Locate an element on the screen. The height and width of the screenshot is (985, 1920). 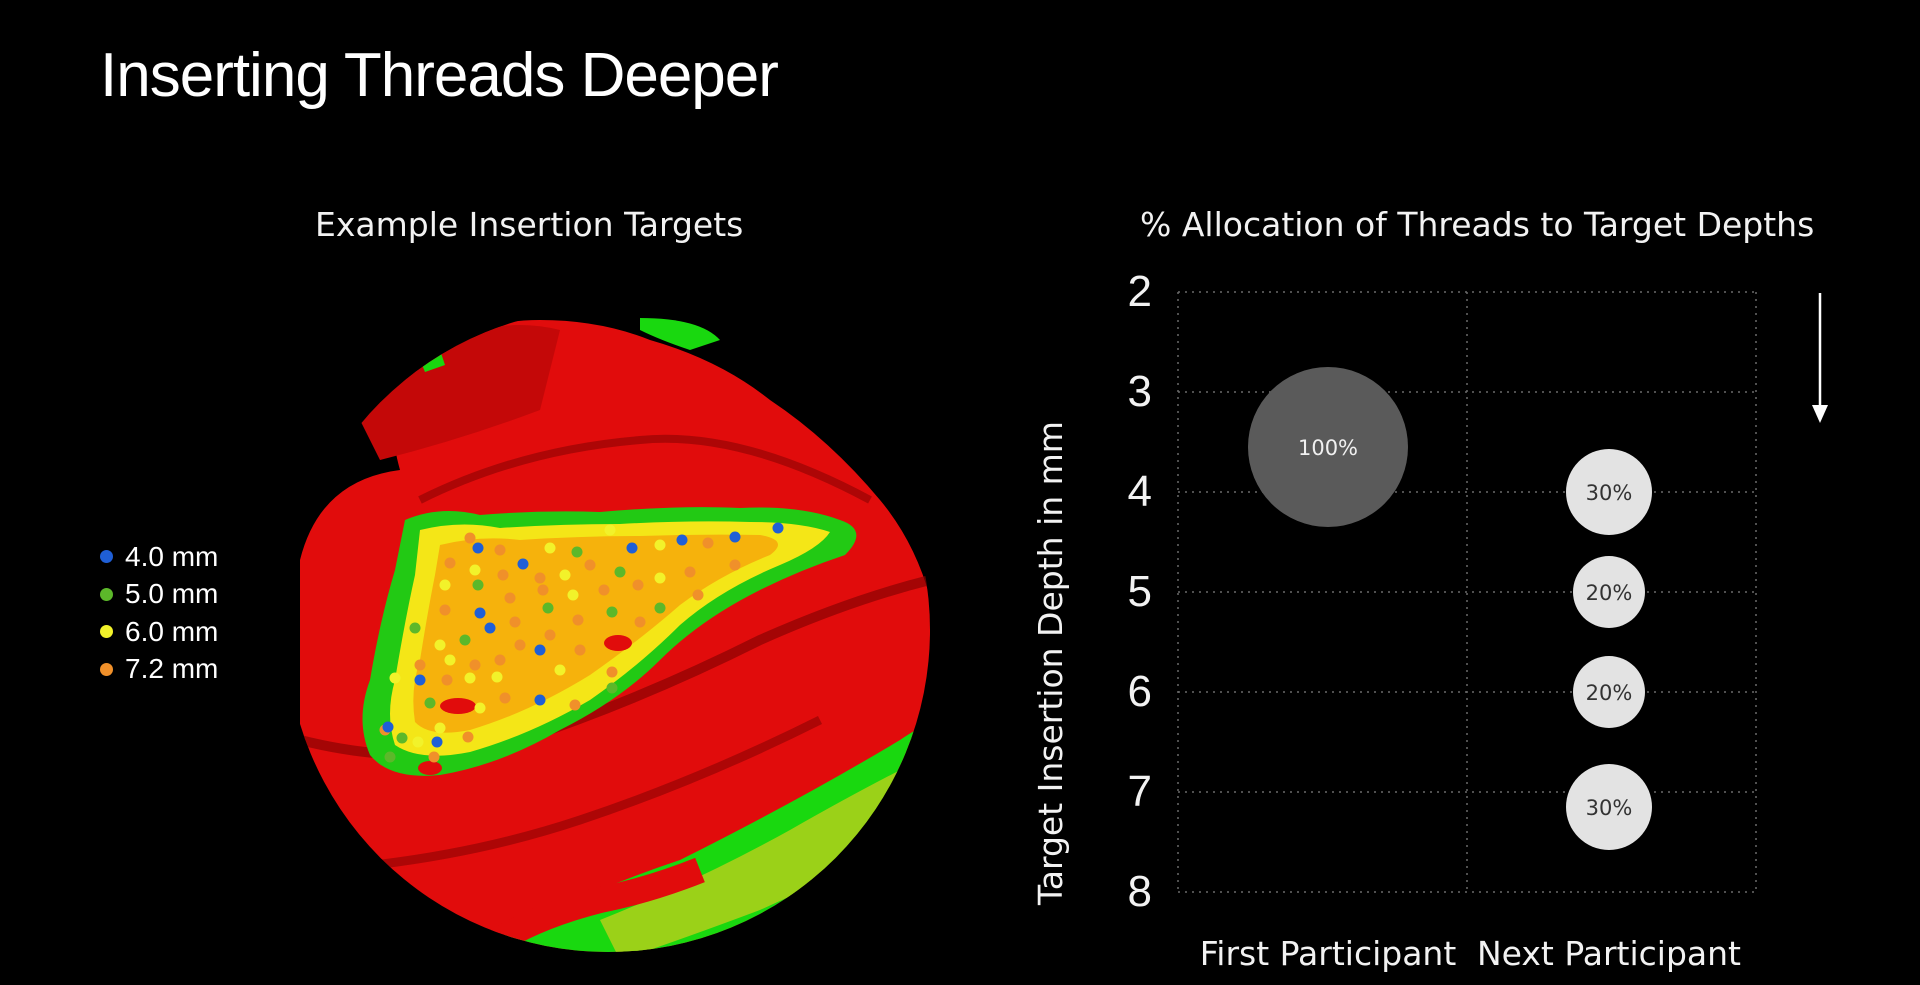
x-axis-categories: First Participant Next Participant is located at coordinates (1470, 953).